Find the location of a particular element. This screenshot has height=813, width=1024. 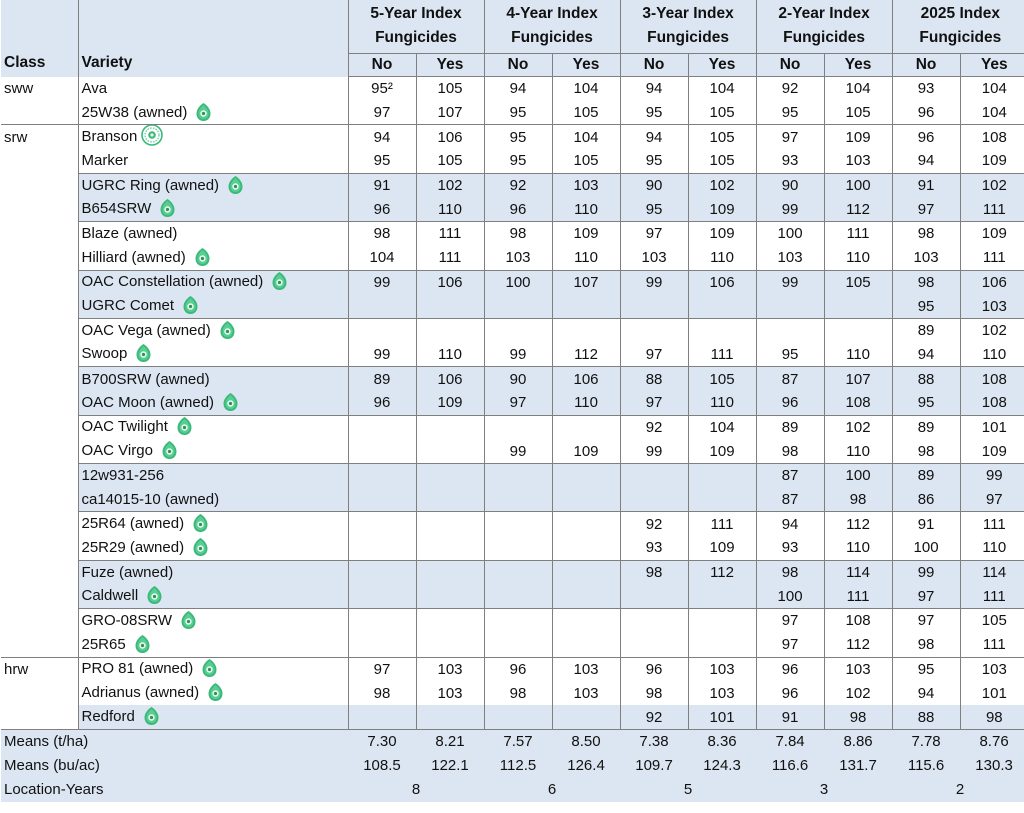

value-no-cell: 100 is located at coordinates (518, 282).